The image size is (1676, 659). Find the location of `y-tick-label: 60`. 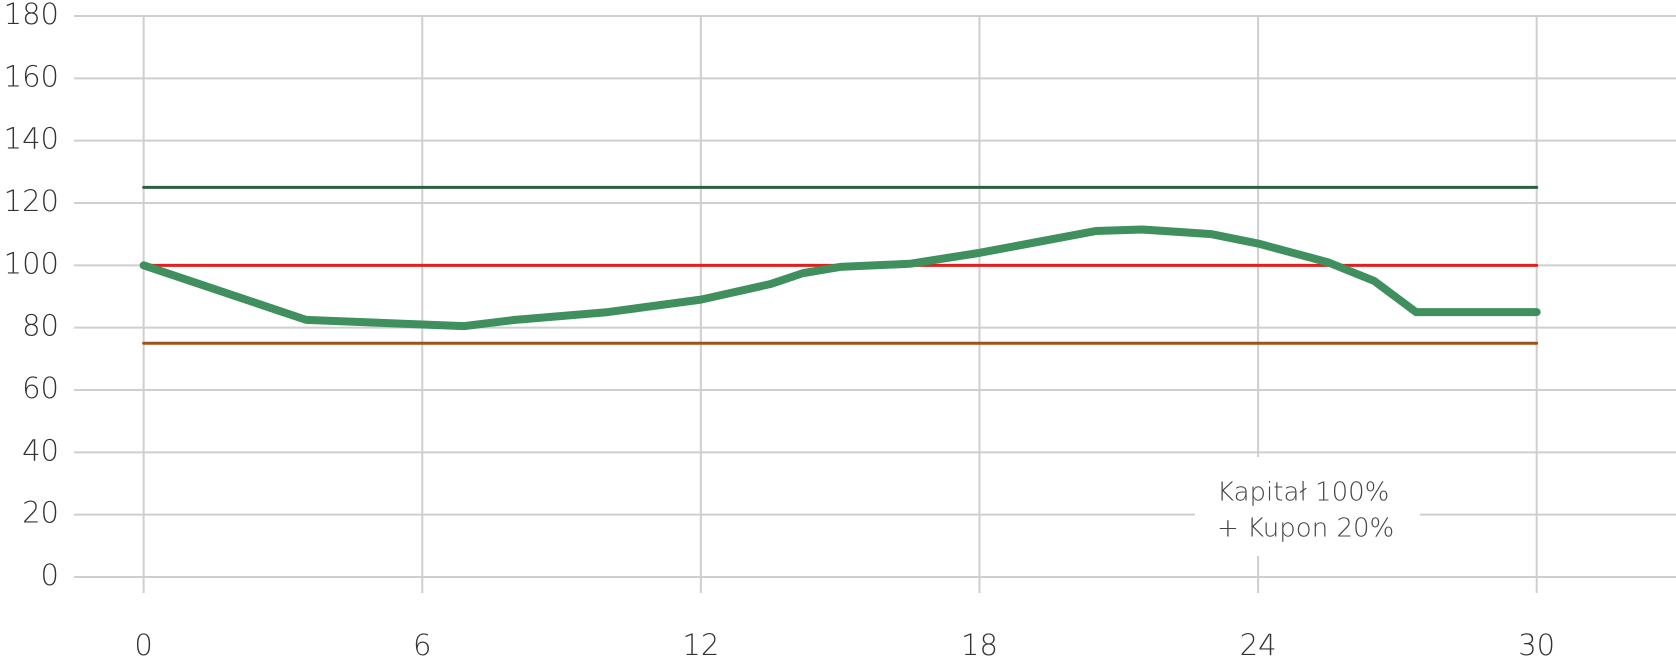

y-tick-label: 60 is located at coordinates (40, 388).